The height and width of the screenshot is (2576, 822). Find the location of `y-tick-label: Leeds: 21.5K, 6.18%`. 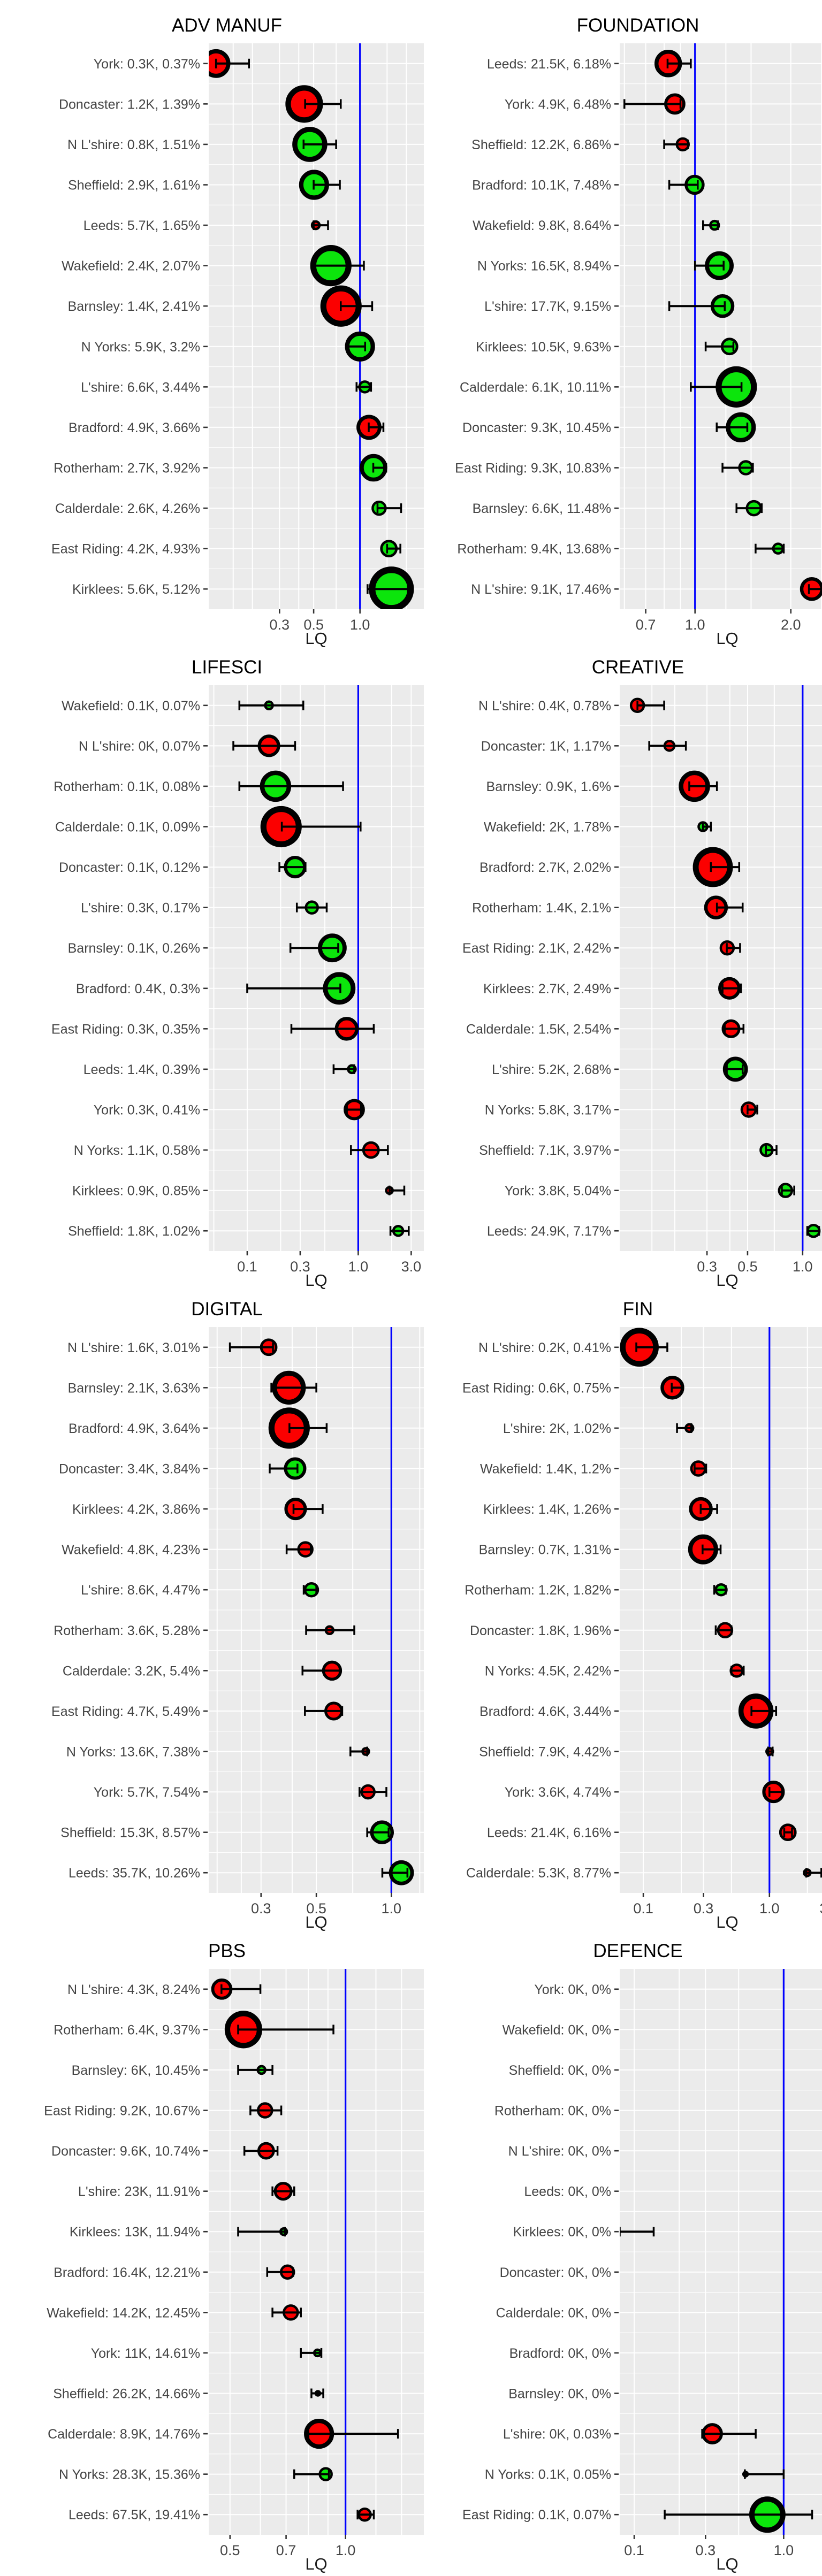

y-tick-label: Leeds: 21.5K, 6.18% is located at coordinates (549, 64).